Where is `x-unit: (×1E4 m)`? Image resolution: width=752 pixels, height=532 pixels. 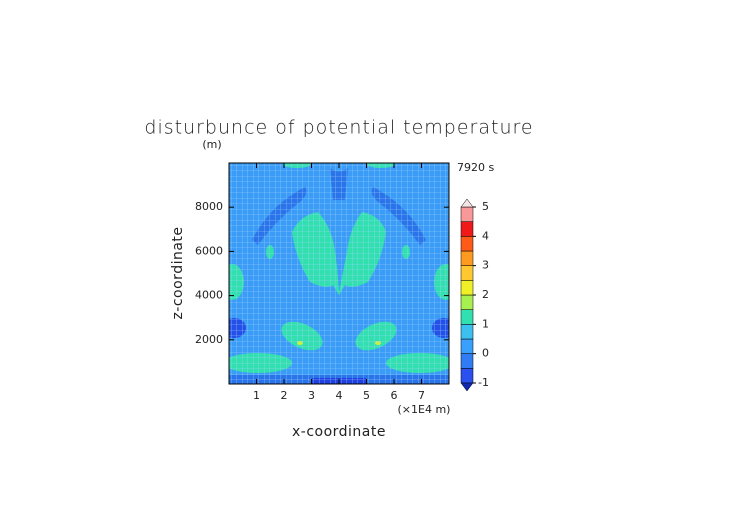 x-unit: (×1E4 m) is located at coordinates (424, 409).